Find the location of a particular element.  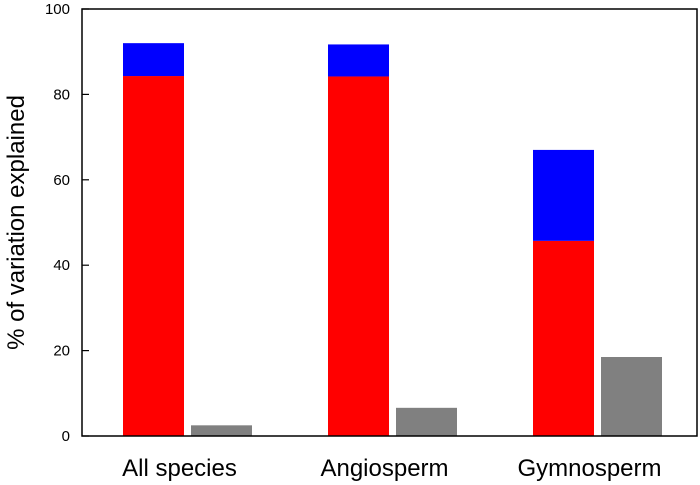

y-axis-title: % of variation explained is located at coordinates (16, 222).